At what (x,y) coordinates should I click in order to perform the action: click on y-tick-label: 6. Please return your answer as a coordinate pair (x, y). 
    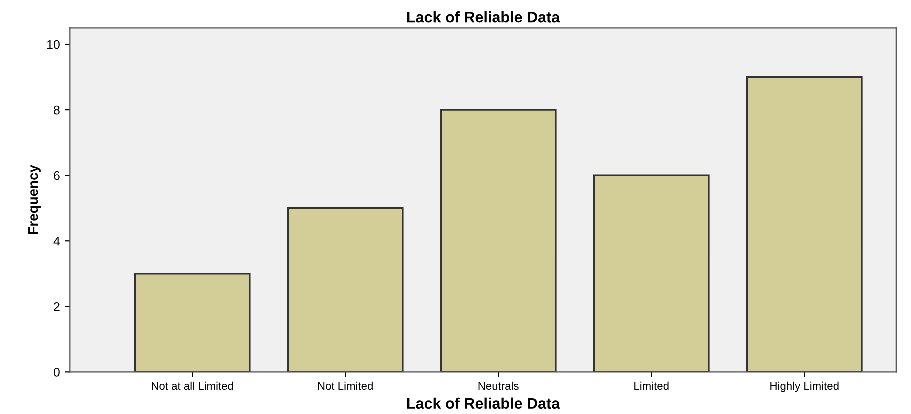
    Looking at the image, I should click on (57, 175).